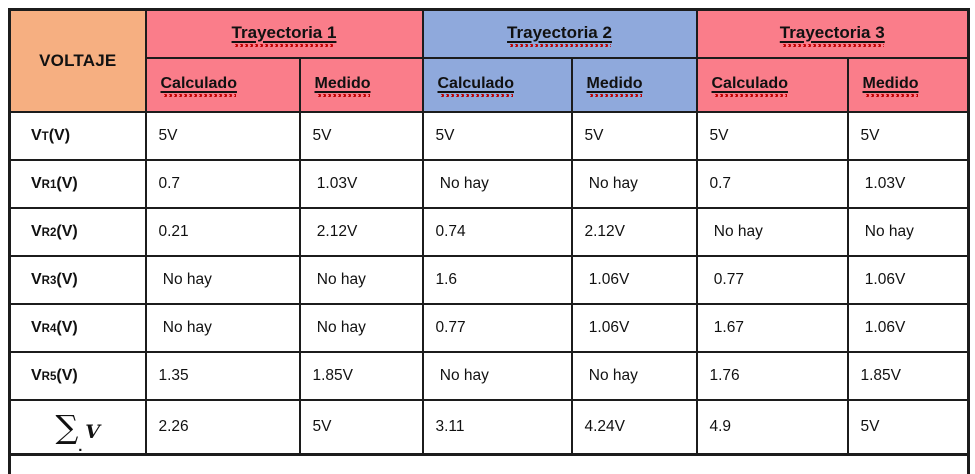 This screenshot has width=975, height=474. I want to click on subheader-medido-2: Medido, so click(634, 84).